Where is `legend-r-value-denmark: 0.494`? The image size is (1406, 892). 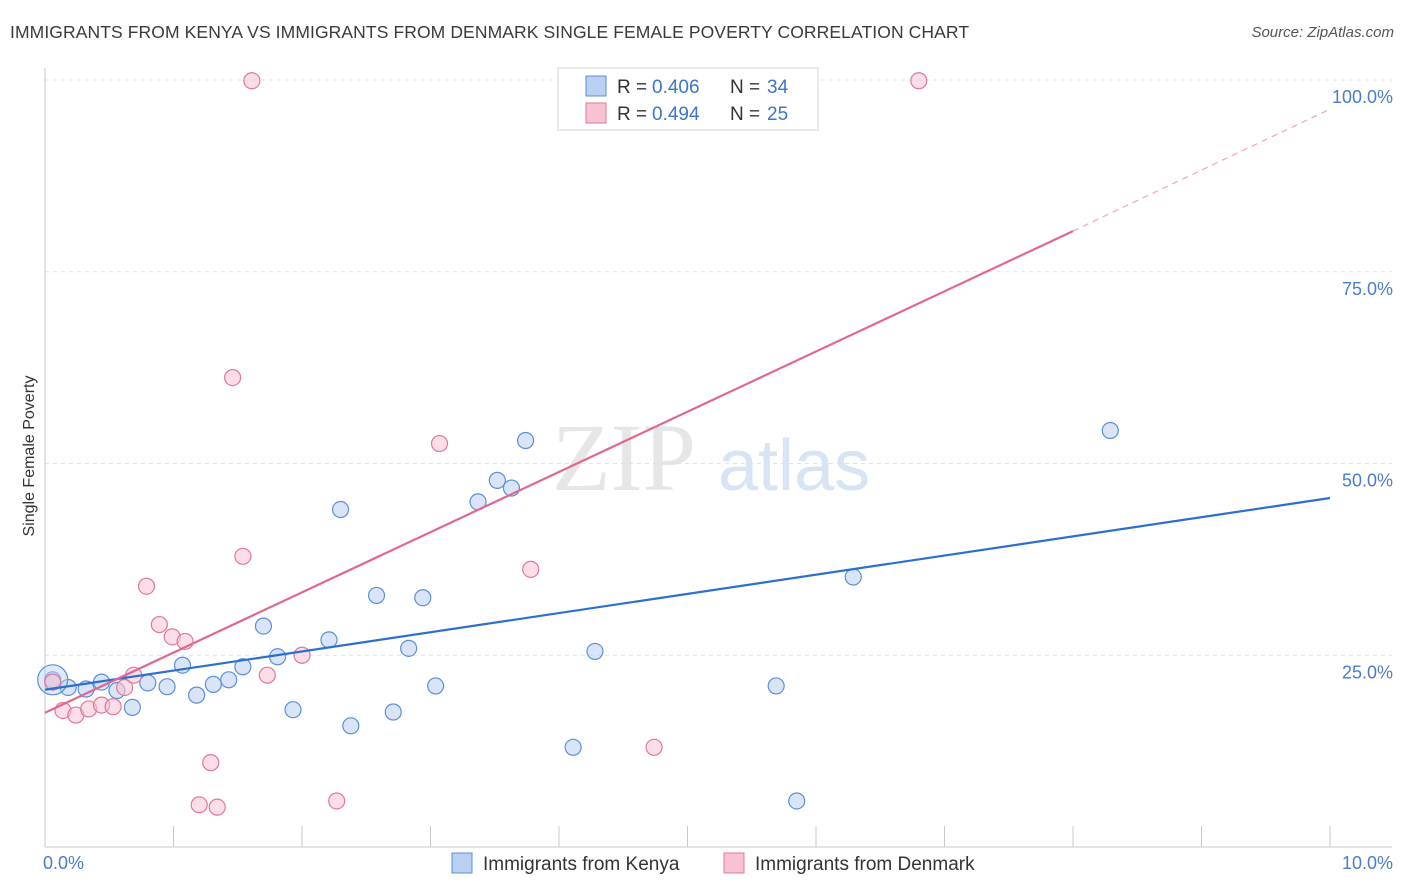
legend-r-value-denmark: 0.494 is located at coordinates (676, 114).